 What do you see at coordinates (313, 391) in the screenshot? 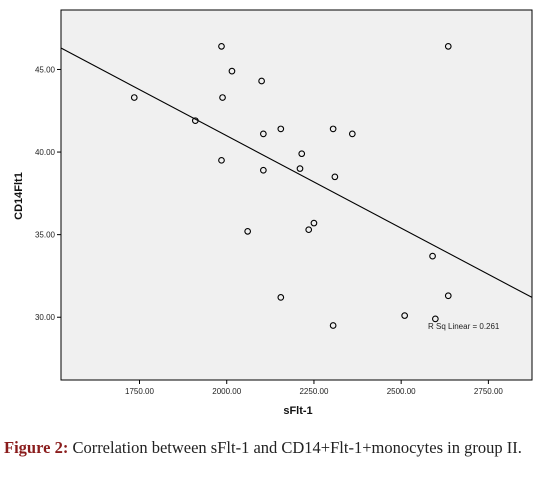
I see `x-tick-label: 2250.00` at bounding box center [313, 391].